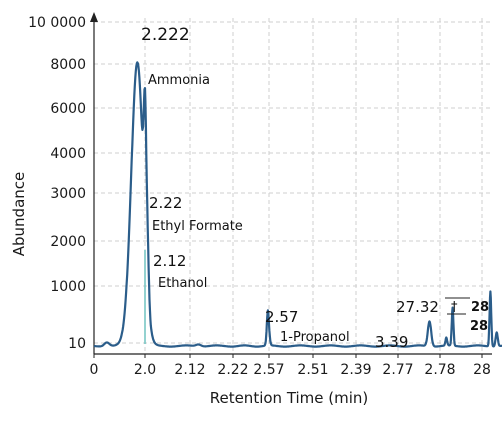  Describe the element at coordinates (232, 370) in the screenshot. I see `x-tick-label: 2.22` at that location.